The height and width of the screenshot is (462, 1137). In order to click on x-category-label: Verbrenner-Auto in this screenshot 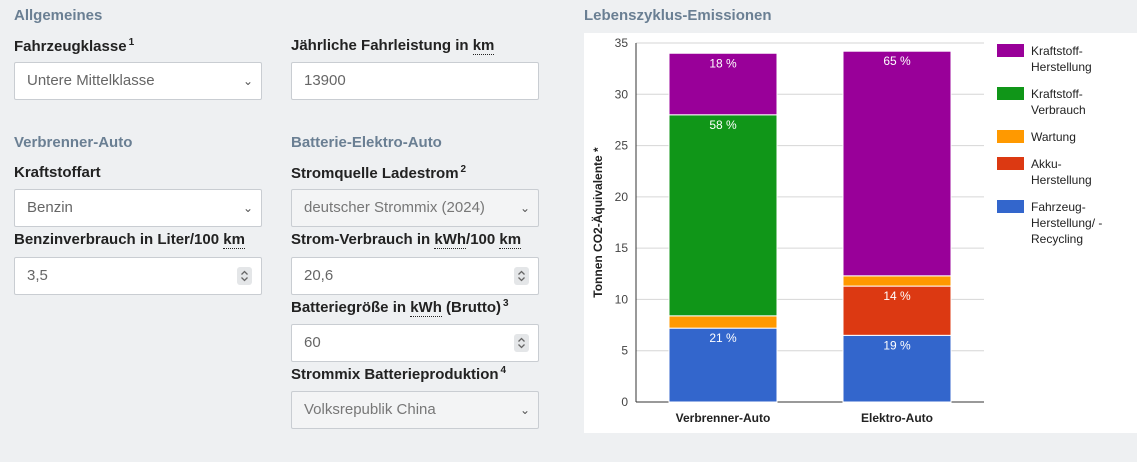, I will do `click(723, 418)`.